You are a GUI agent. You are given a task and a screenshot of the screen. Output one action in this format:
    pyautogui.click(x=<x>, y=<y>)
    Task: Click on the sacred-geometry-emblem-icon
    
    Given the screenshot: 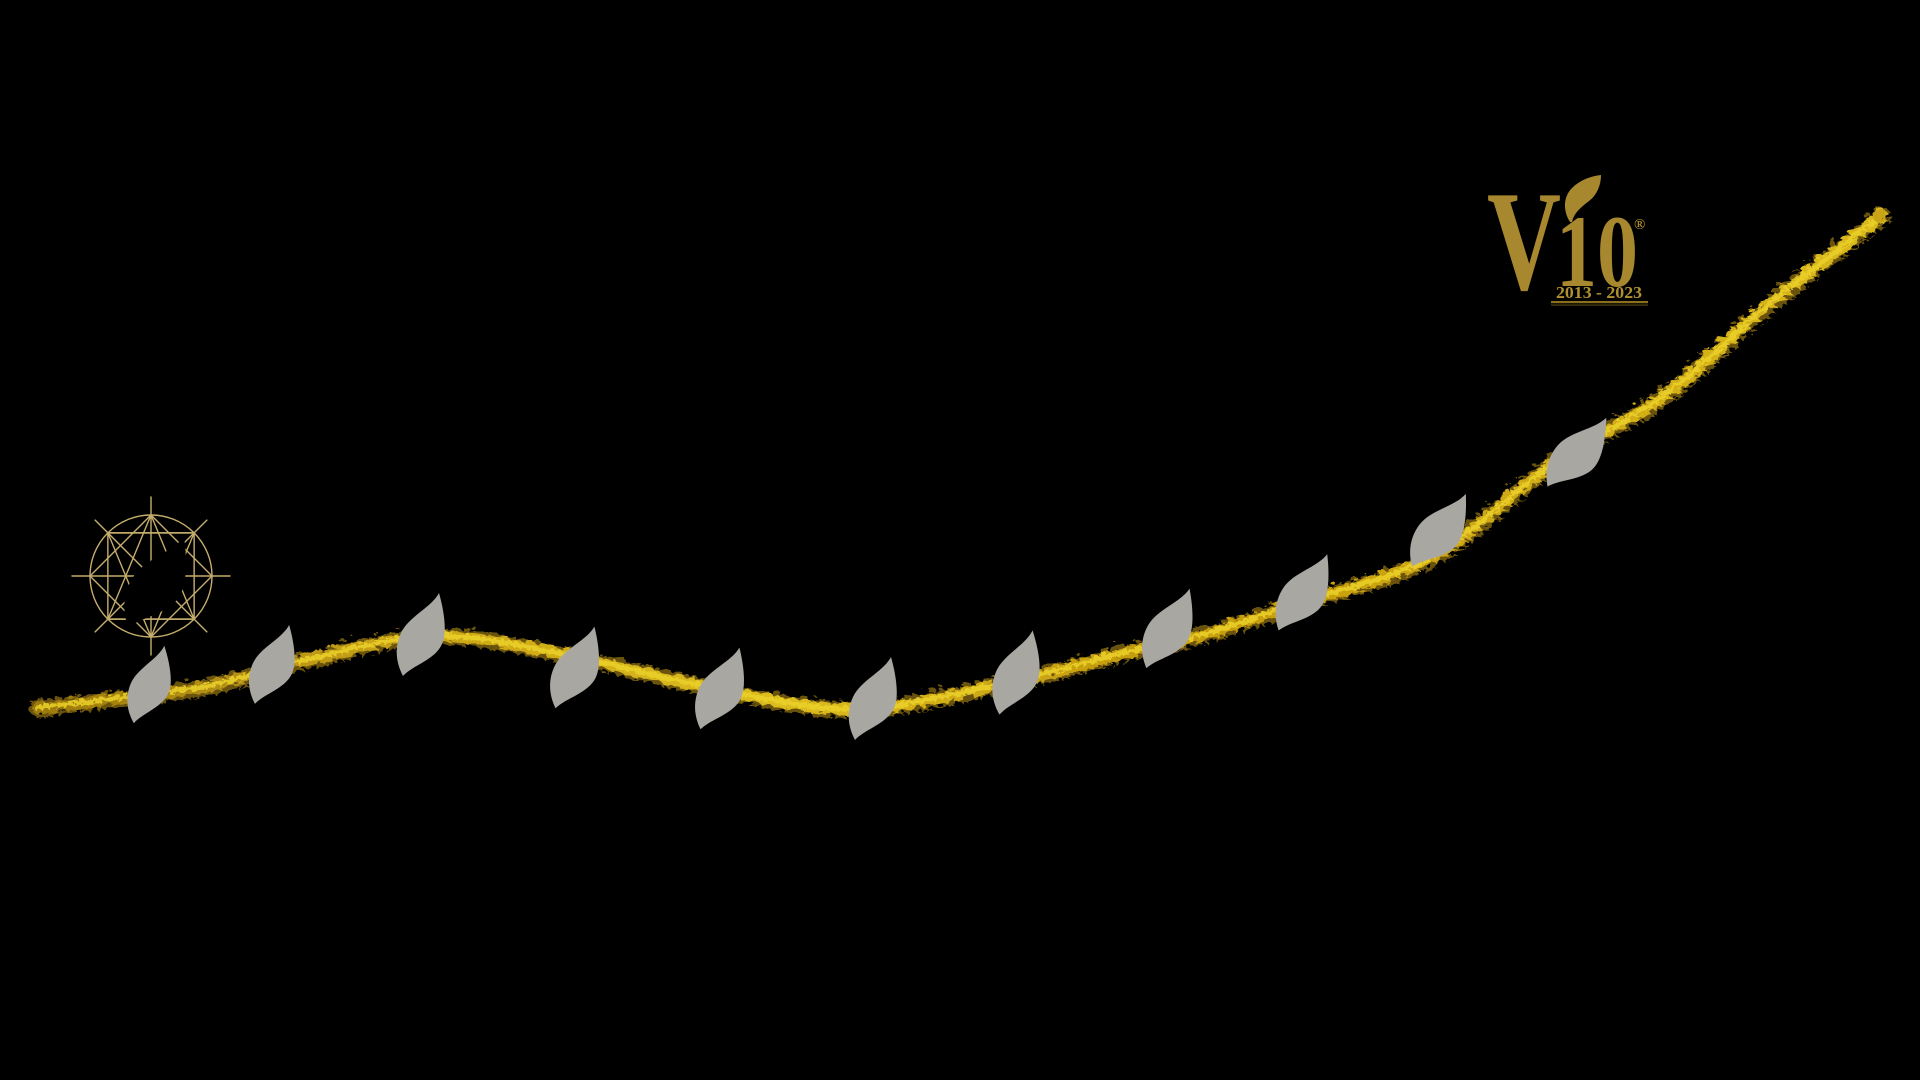 What is the action you would take?
    pyautogui.click(x=151, y=576)
    